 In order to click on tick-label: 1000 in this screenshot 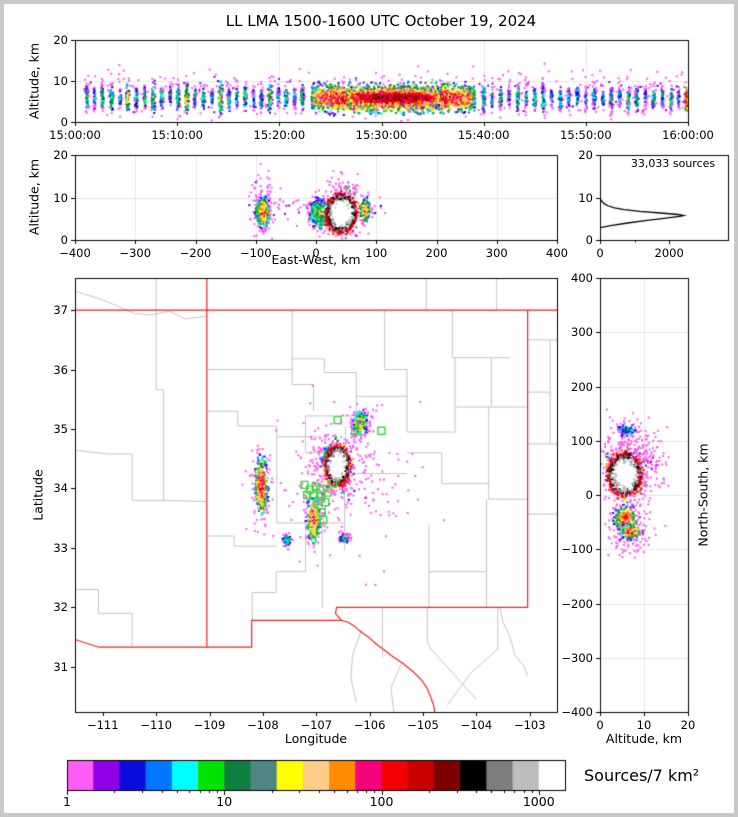, I will do `click(538, 801)`.